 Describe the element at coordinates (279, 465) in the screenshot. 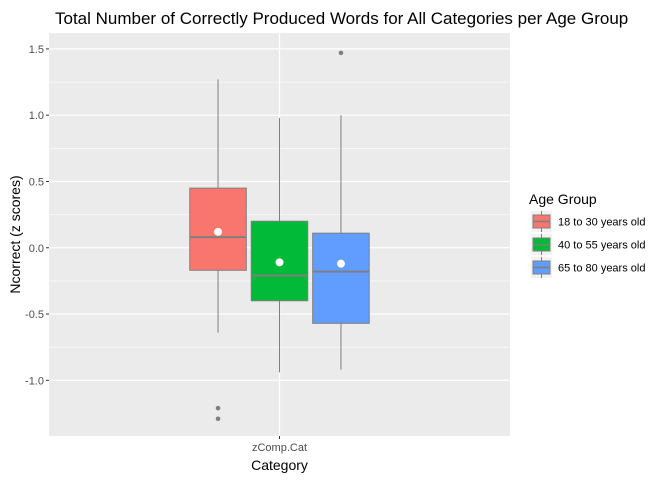

I see `x-axis-title: Category` at that location.